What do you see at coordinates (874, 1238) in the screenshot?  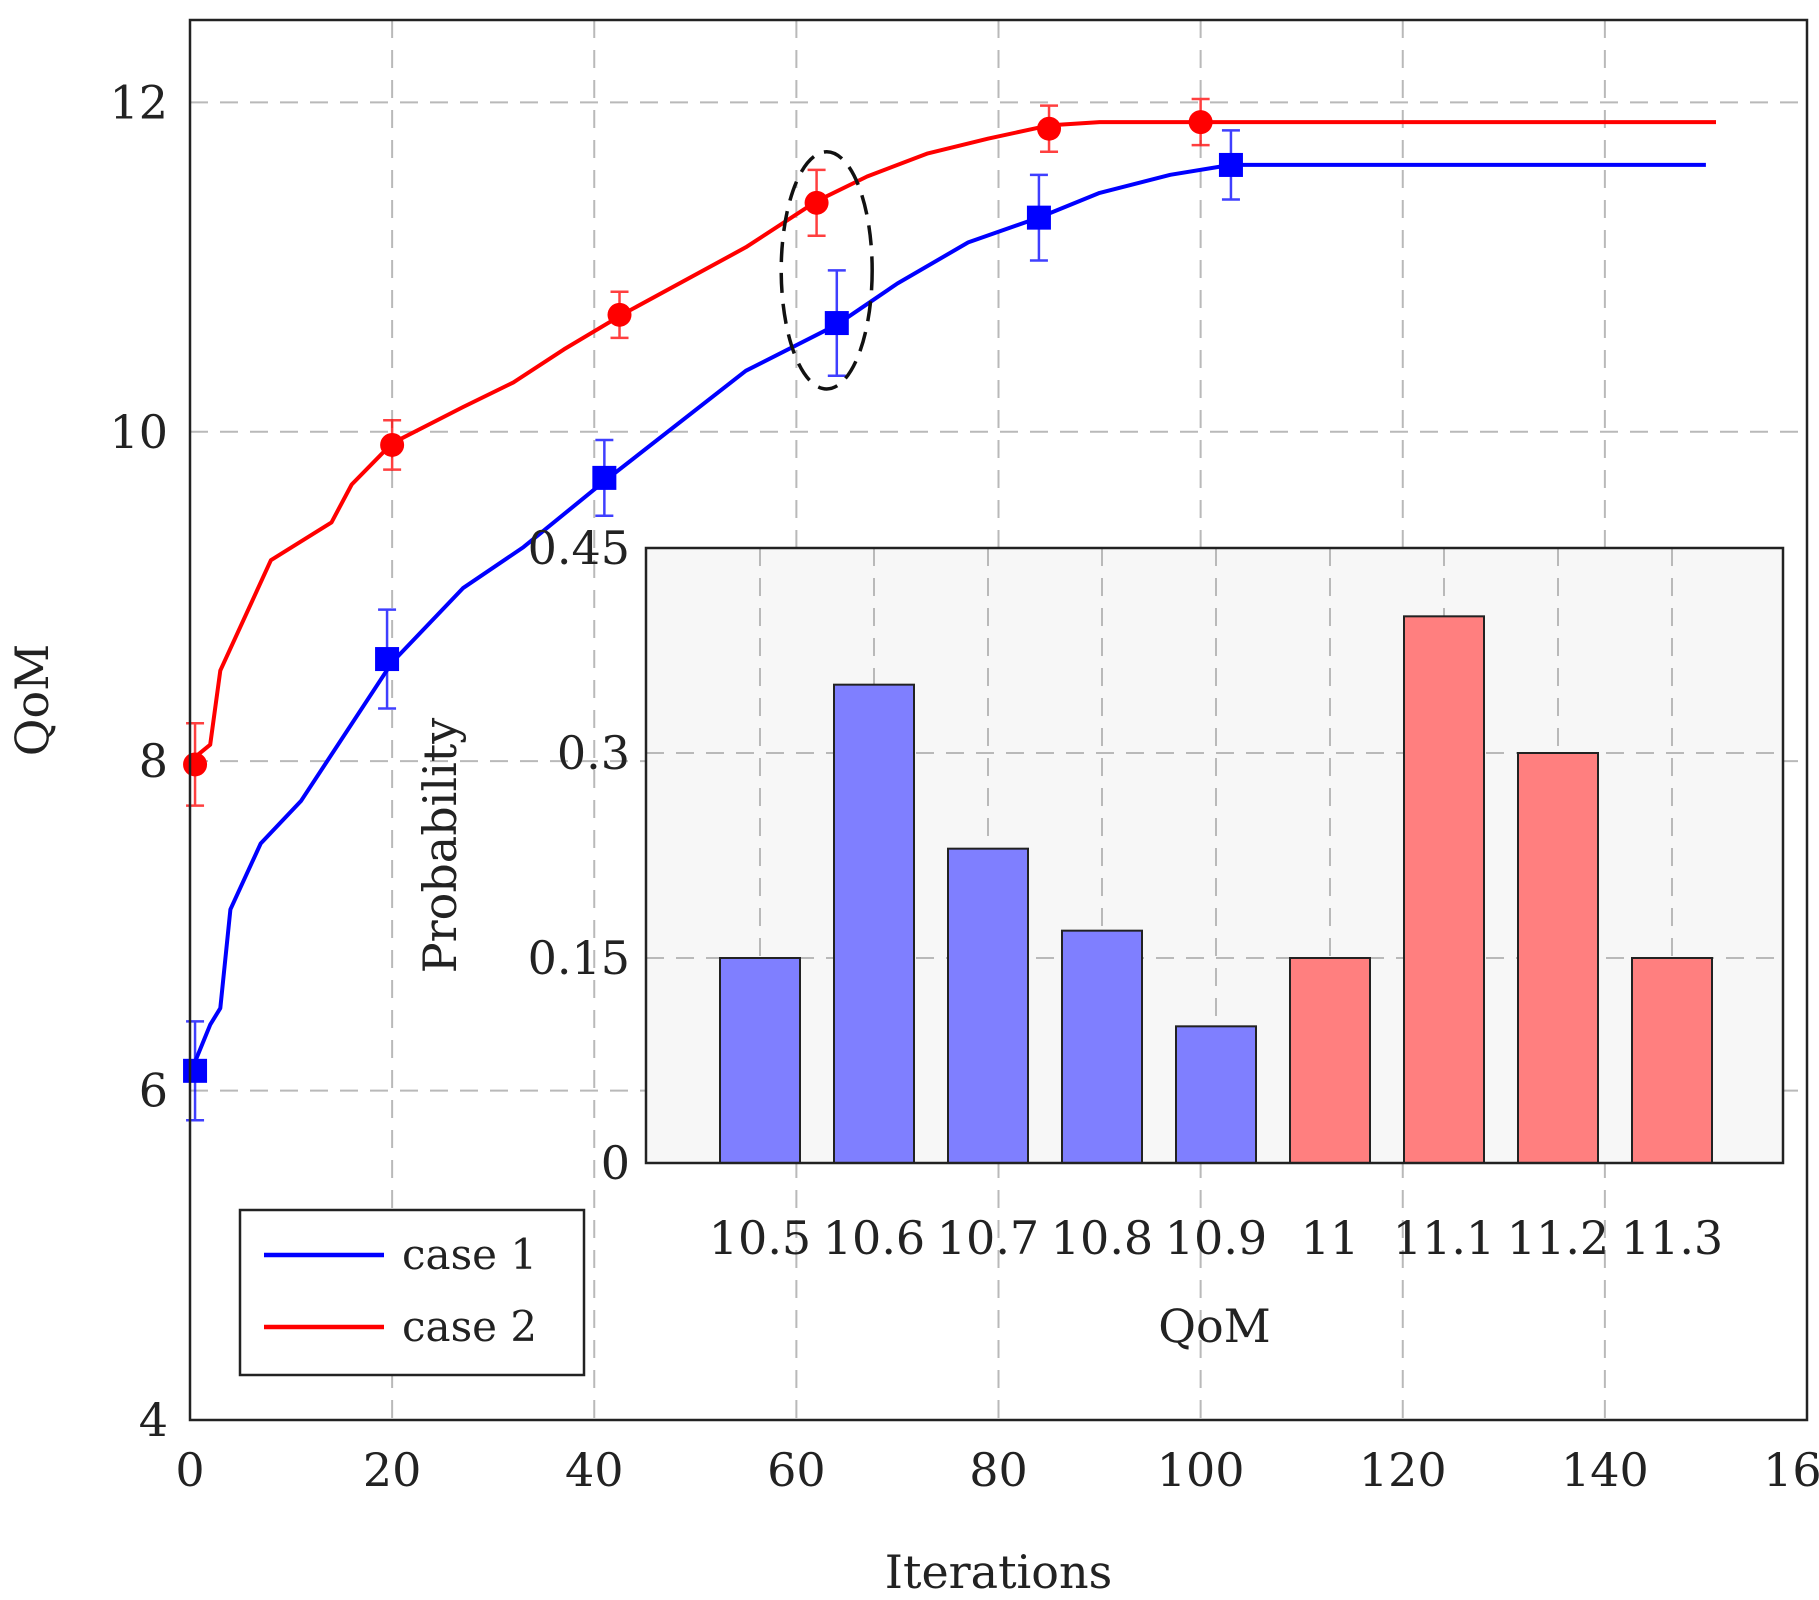 I see `inset-x-tick-label: 10.6` at bounding box center [874, 1238].